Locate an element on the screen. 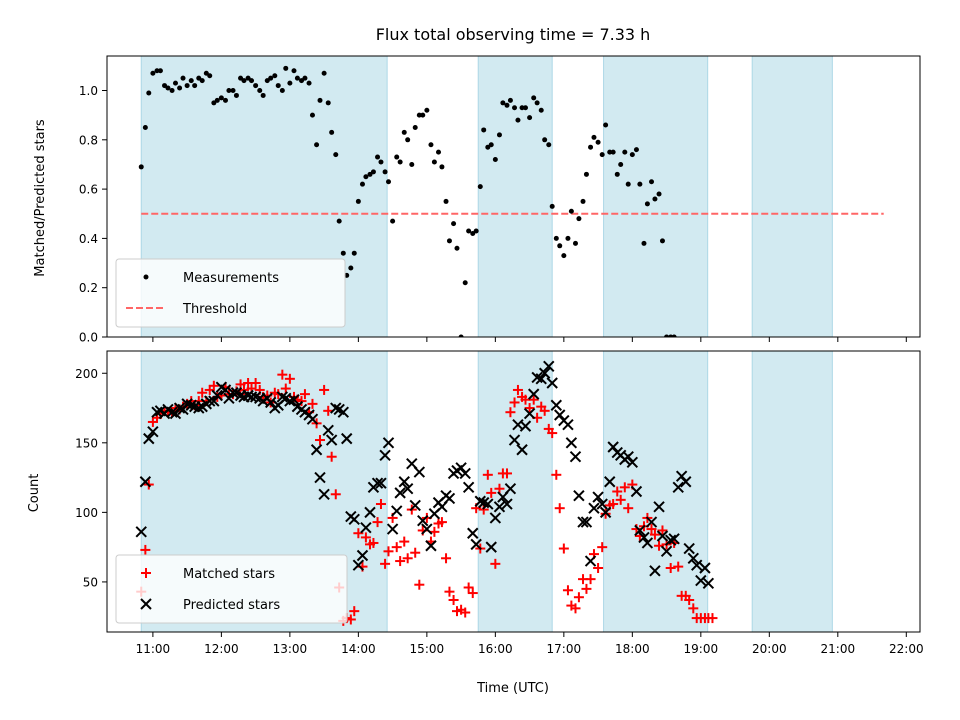  x-tick-label: 11:00 is located at coordinates (153, 649).